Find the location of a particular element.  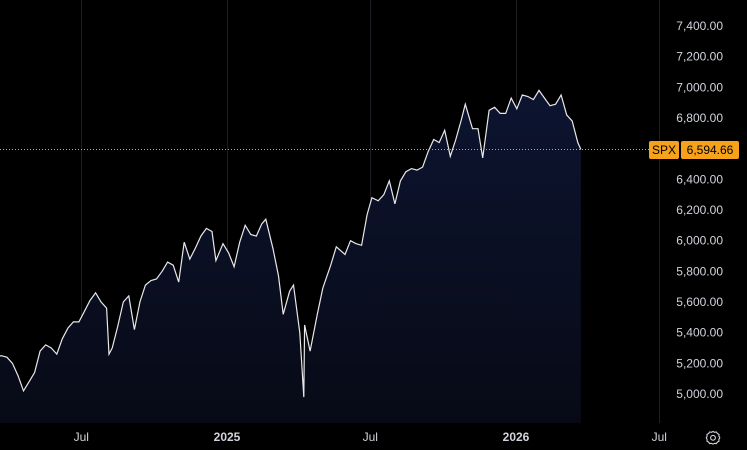

y-tick-label: 6,200.00 is located at coordinates (699, 210).